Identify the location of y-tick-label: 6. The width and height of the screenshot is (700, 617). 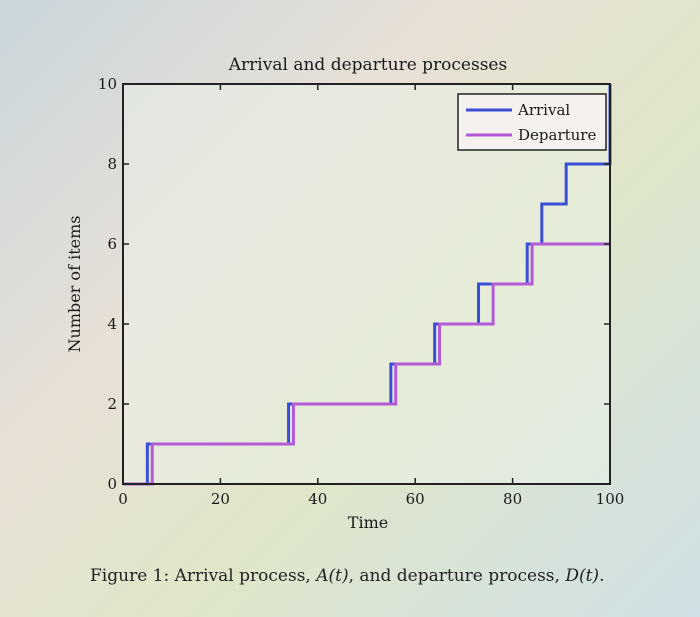
(112, 244).